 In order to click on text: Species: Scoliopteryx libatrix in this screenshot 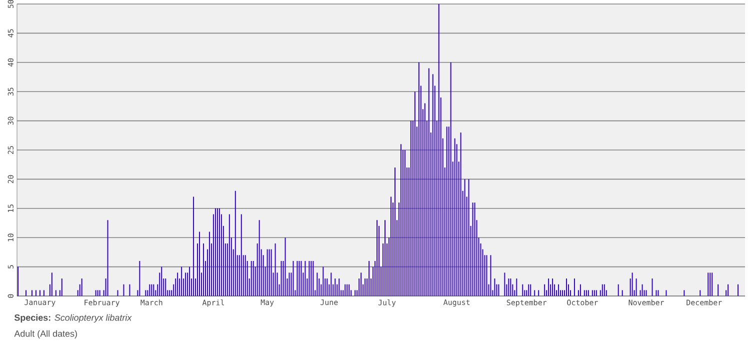, I will do `click(73, 318)`.